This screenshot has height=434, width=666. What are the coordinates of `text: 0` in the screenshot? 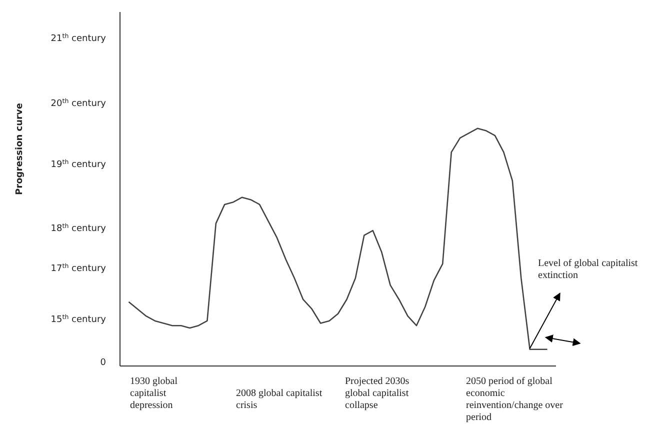 It's located at (103, 363).